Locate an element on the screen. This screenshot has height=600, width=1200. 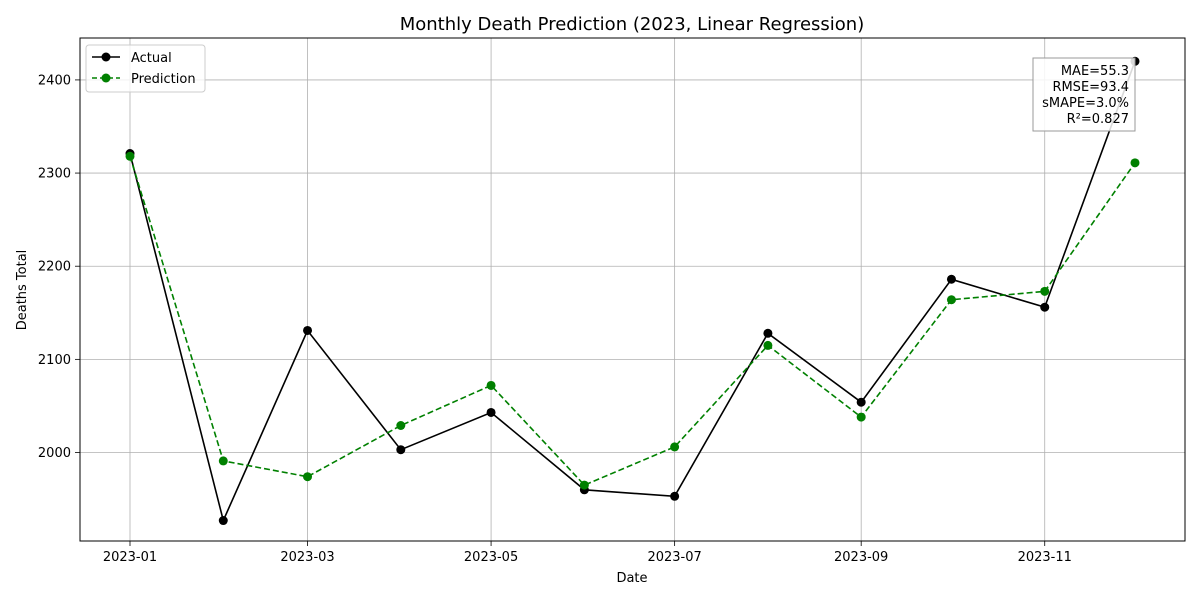
metric-smape: sMAPE=3.0% is located at coordinates (1085, 103).